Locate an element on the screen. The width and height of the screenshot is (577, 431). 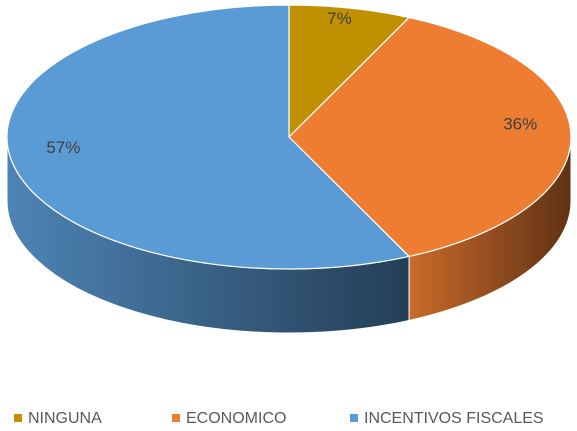
legend-text: ECONOMICO is located at coordinates (236, 418).